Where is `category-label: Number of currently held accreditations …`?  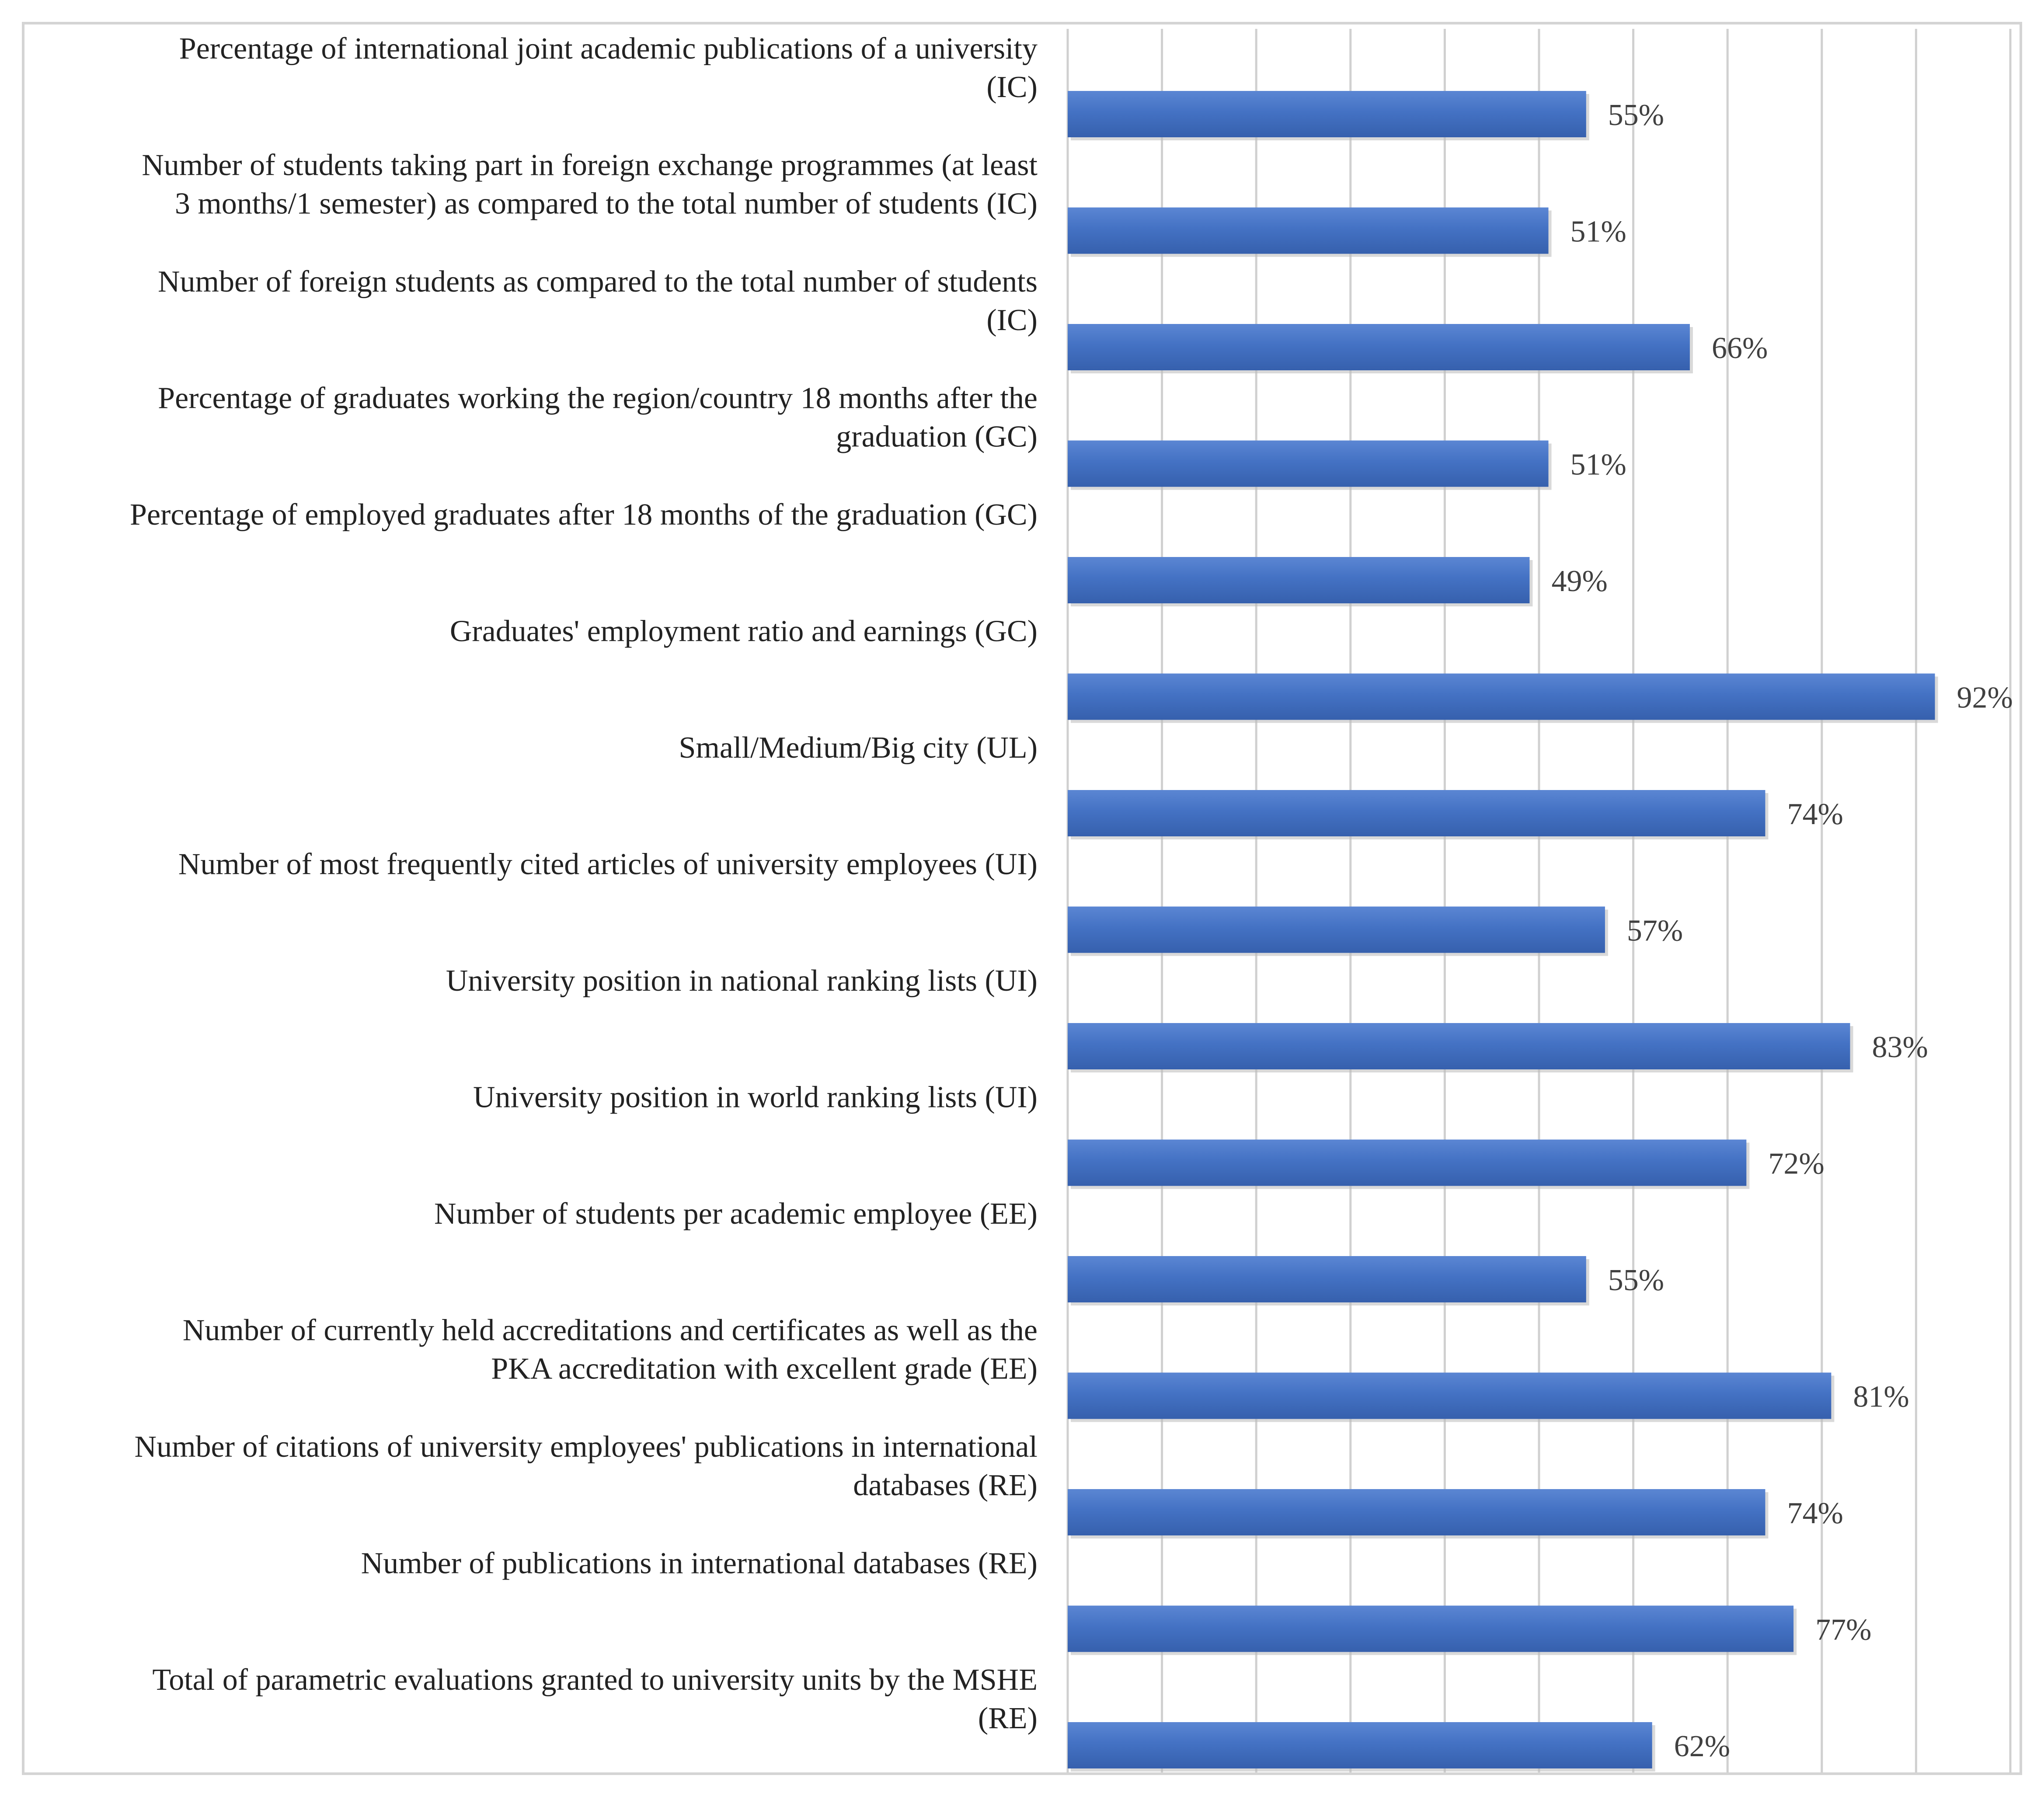 category-label: Number of currently held accreditations … is located at coordinates (610, 1331).